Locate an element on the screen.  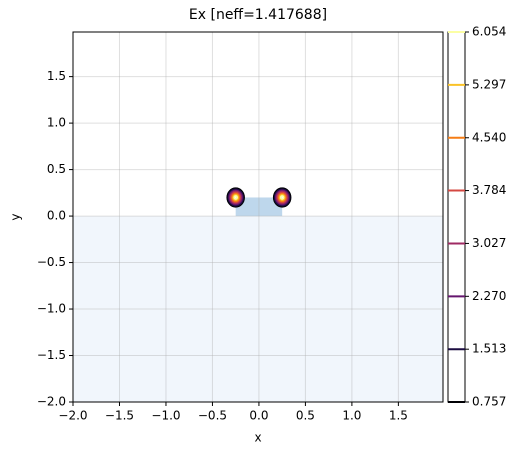
y-tick-label: 0.5 is located at coordinates (56, 169).